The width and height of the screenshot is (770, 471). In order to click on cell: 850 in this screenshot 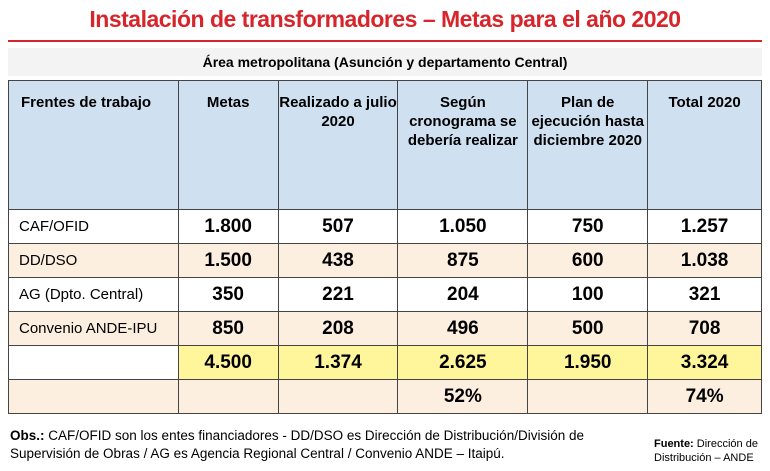, I will do `click(228, 328)`.